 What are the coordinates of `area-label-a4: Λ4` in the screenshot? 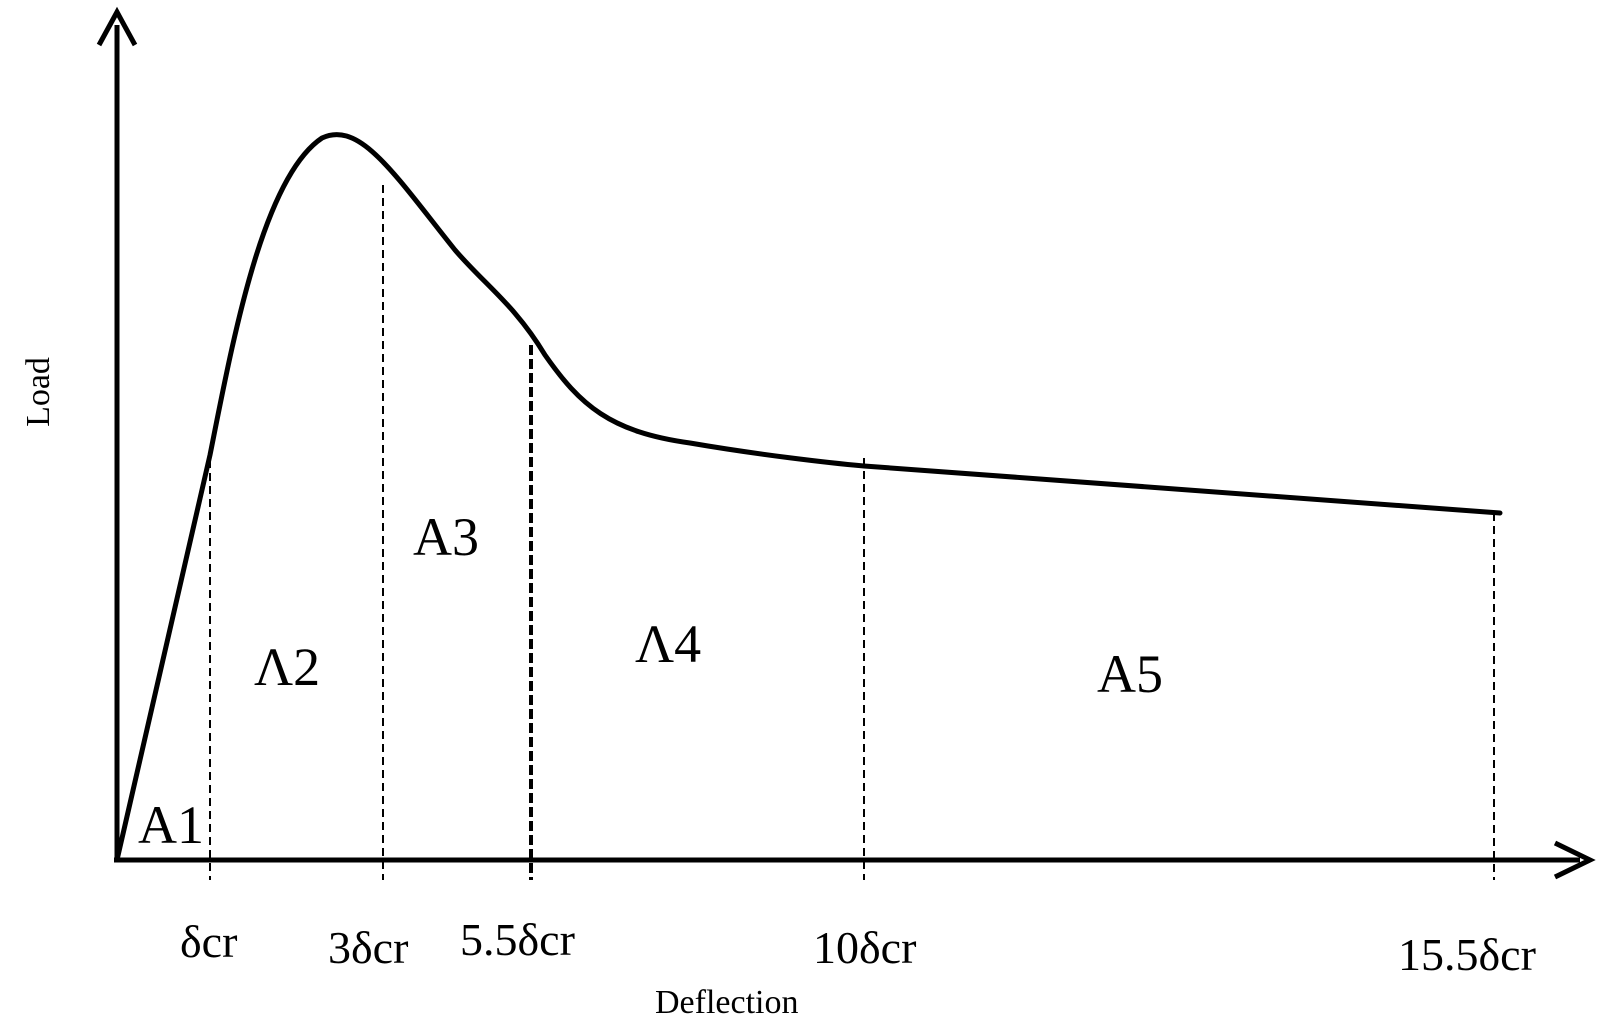 It's located at (668, 644).